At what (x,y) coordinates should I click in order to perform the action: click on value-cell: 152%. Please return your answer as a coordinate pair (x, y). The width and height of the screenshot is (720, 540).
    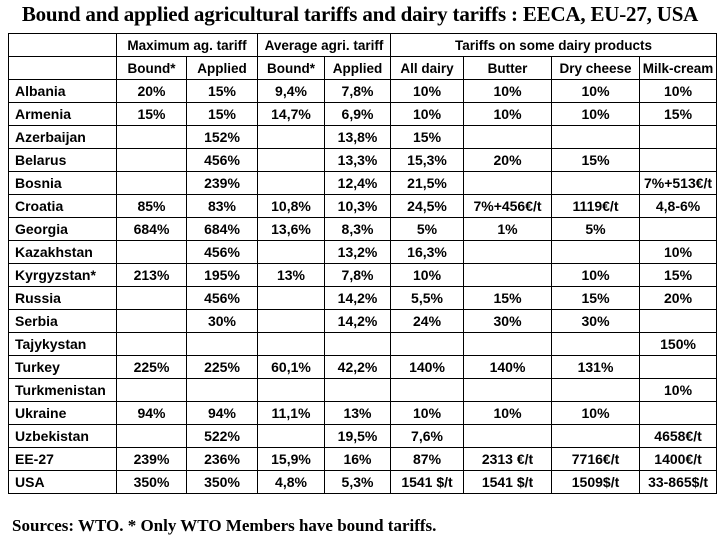
    Looking at the image, I should click on (222, 137).